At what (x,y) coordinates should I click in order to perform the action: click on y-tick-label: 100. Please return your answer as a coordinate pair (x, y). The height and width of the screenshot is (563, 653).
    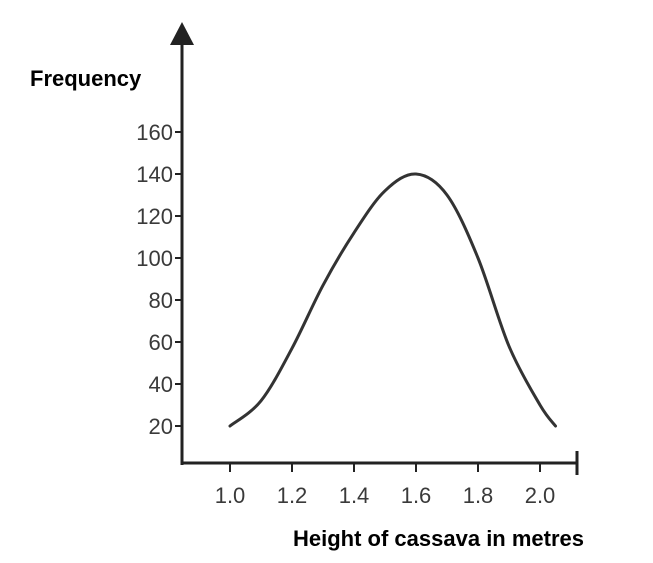
    Looking at the image, I should click on (154, 258).